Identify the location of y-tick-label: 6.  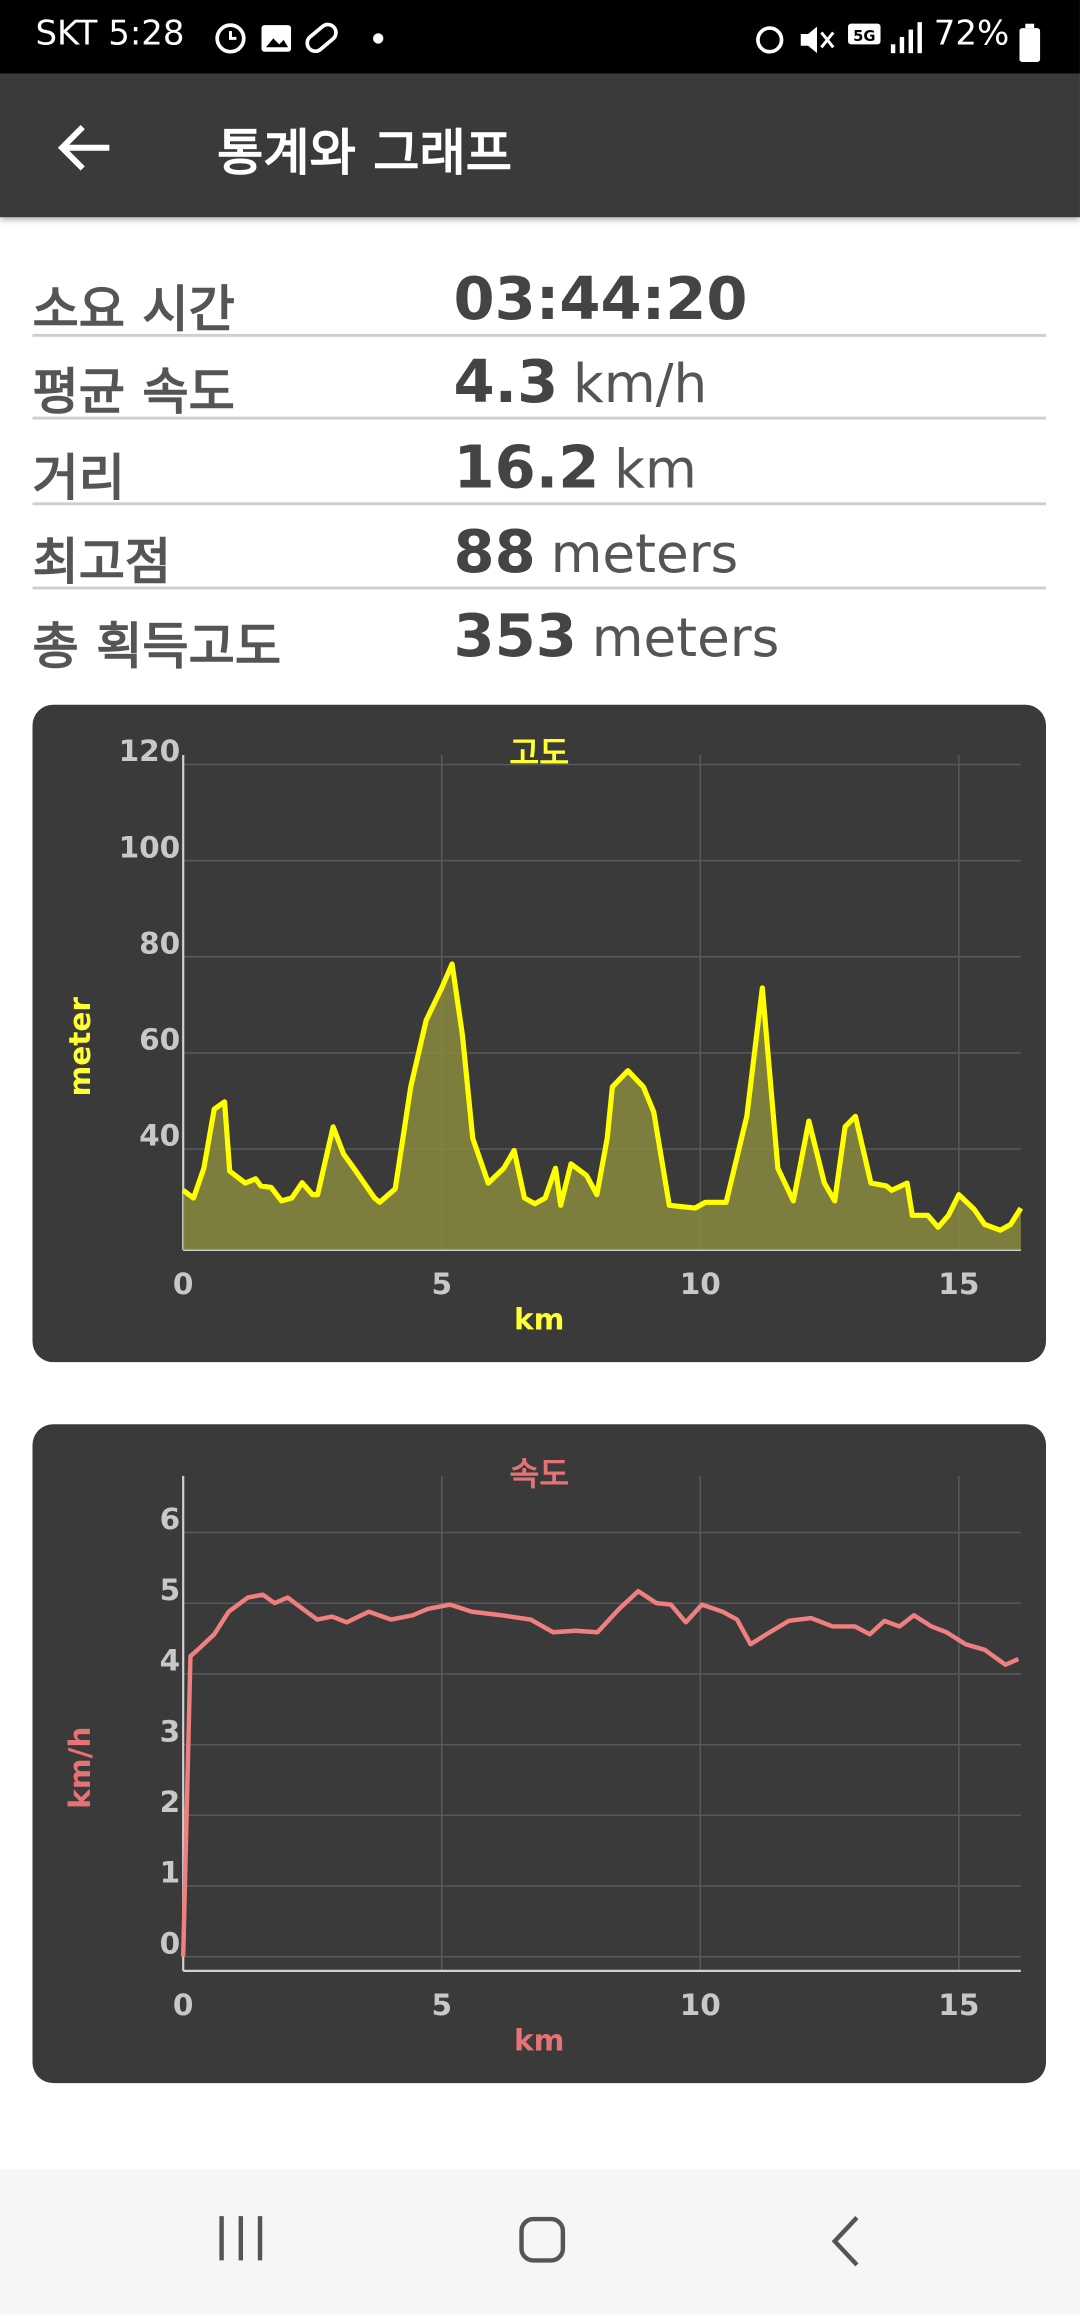
(170, 1519).